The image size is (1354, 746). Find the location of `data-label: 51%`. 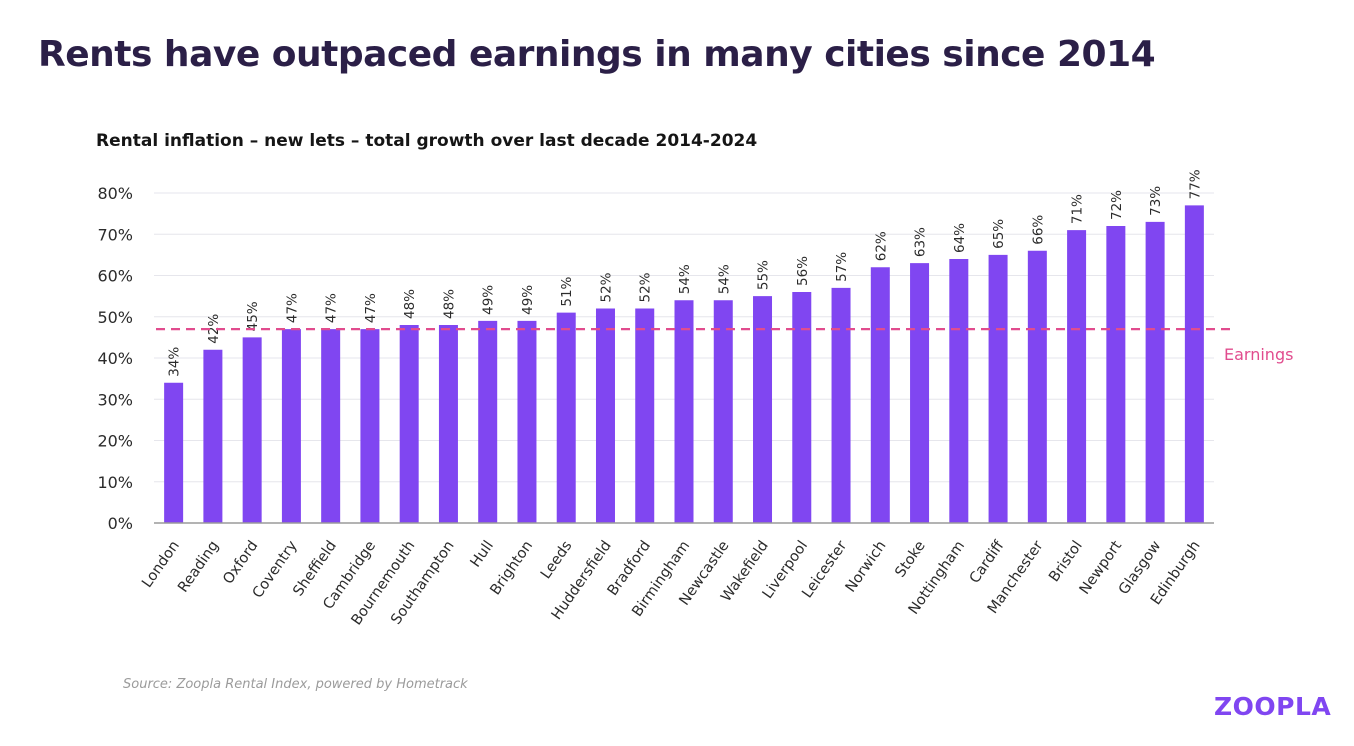

data-label: 51% is located at coordinates (567, 291).